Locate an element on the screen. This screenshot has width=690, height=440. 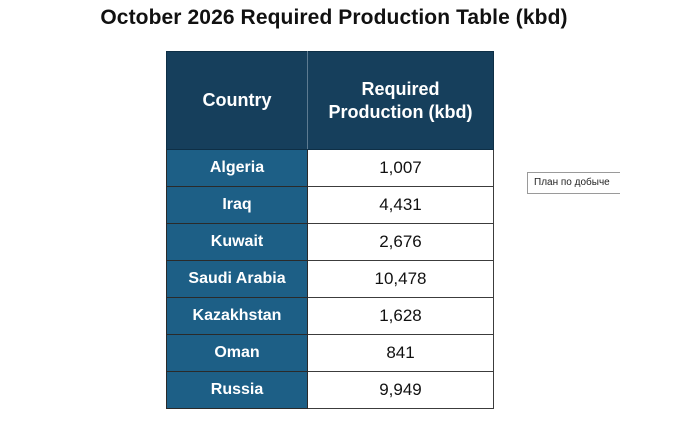
production-value-cell: 841 is located at coordinates (400, 353).